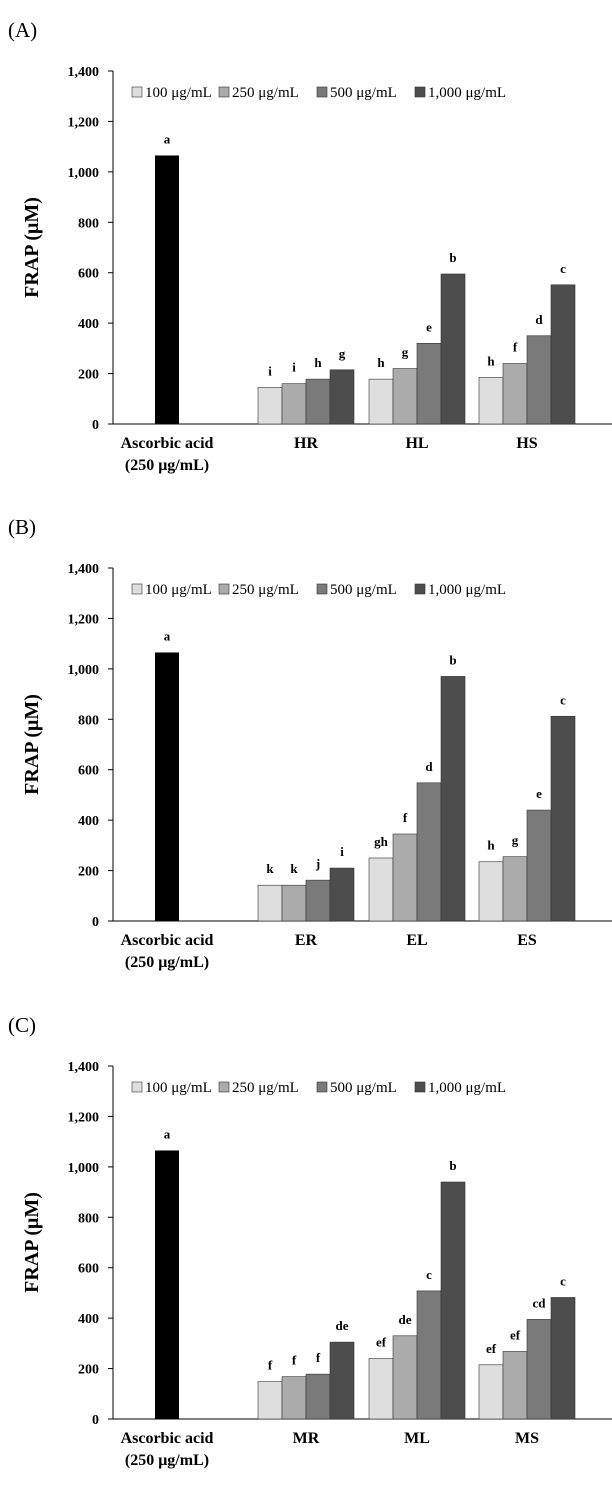 The height and width of the screenshot is (1486, 612). Describe the element at coordinates (452, 1165) in the screenshot. I see `bar-letter: b` at that location.